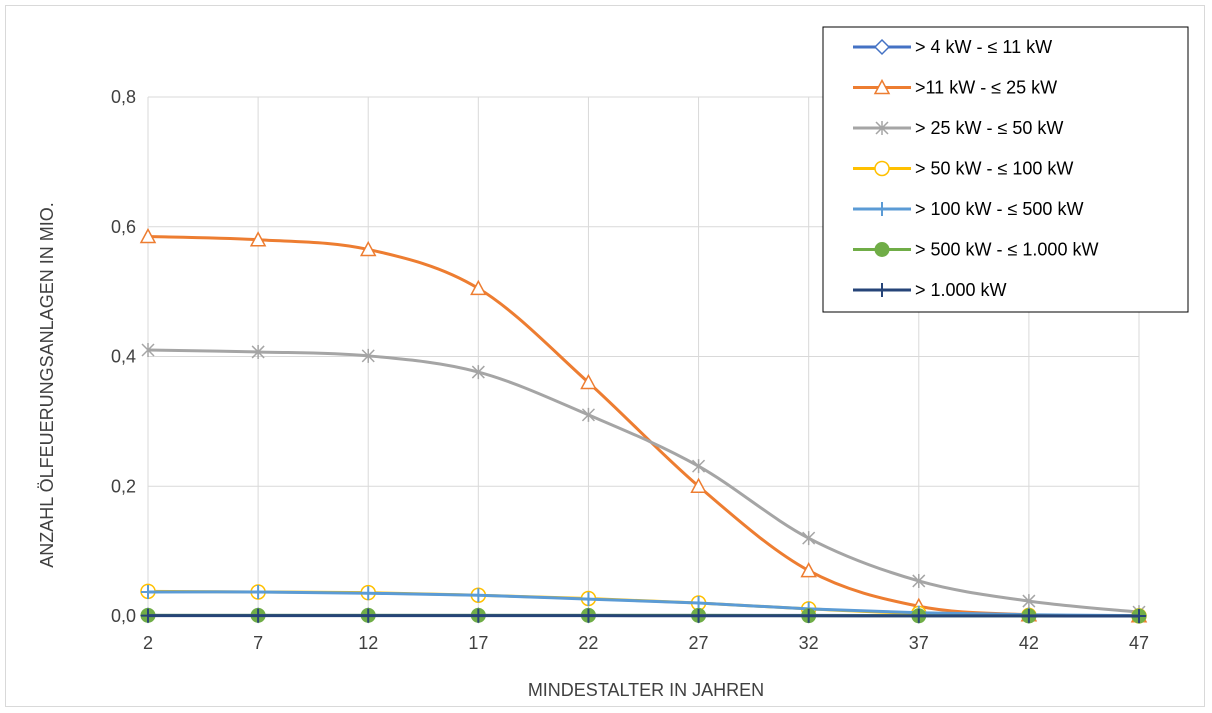  Describe the element at coordinates (368, 643) in the screenshot. I see `x-tick-label: 12` at that location.